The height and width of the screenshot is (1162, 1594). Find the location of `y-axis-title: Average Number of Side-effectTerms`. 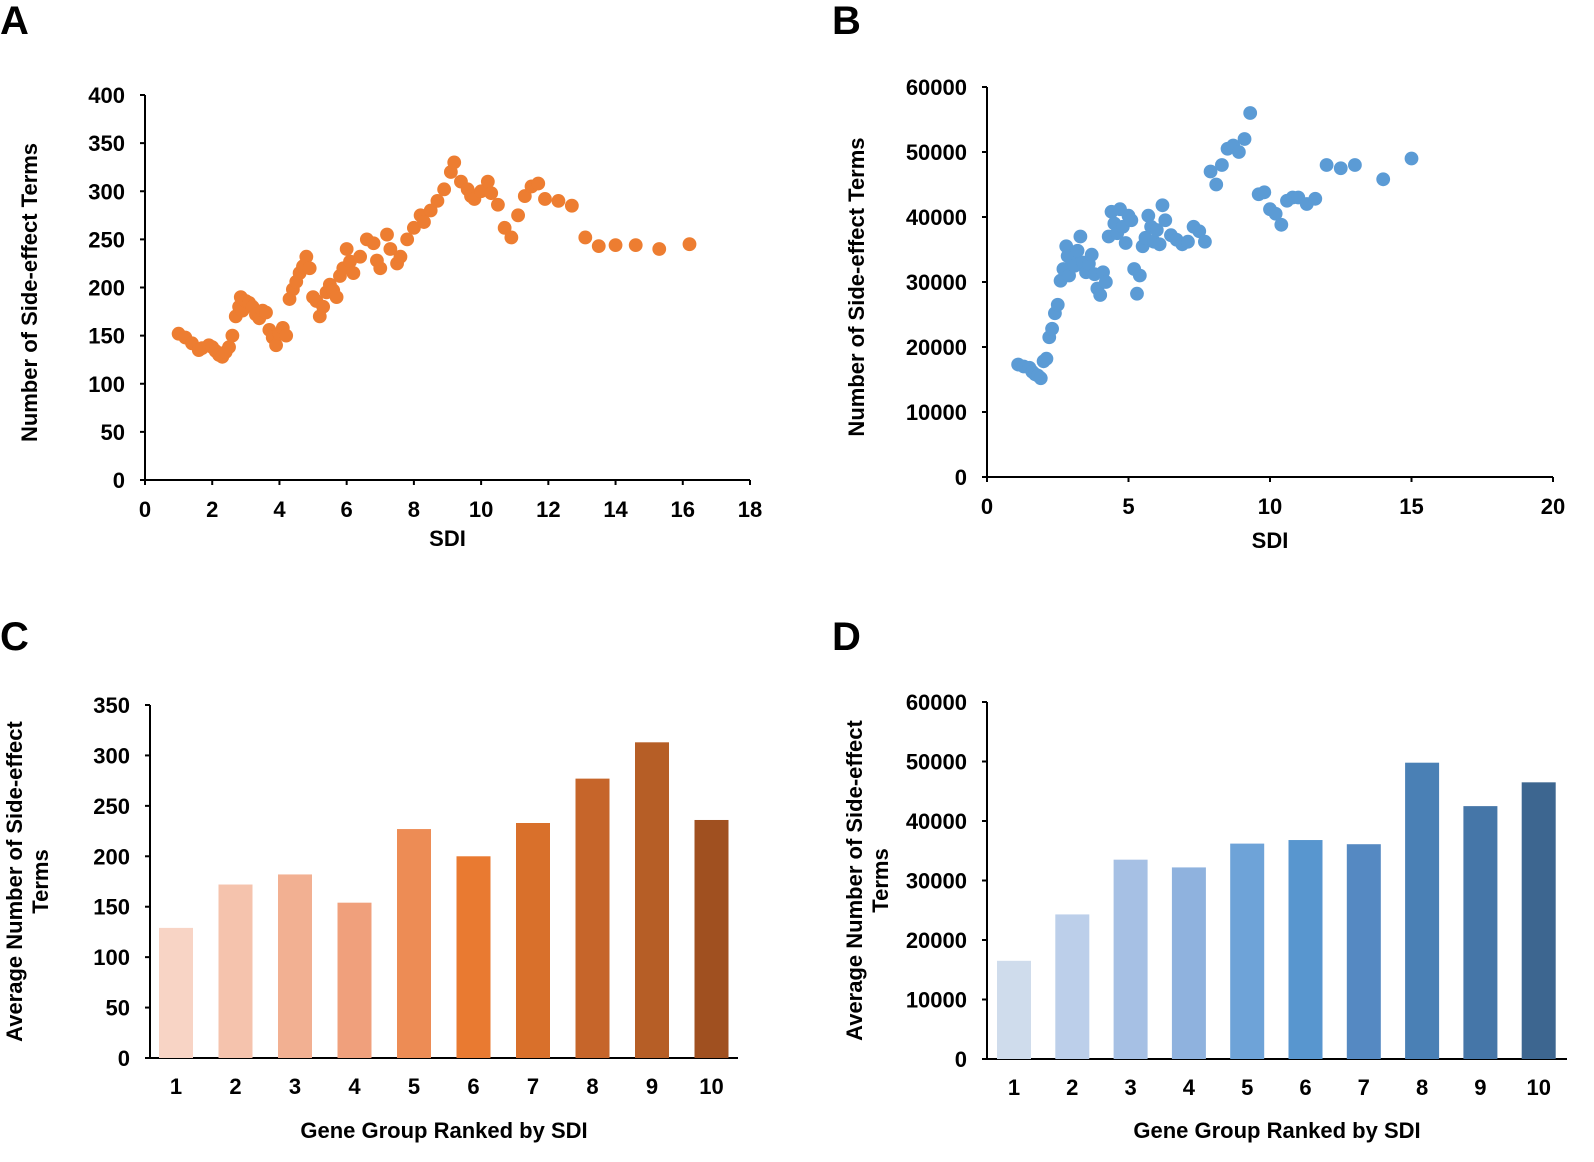

y-axis-title: Average Number of Side-effectTerms is located at coordinates (27, 880).